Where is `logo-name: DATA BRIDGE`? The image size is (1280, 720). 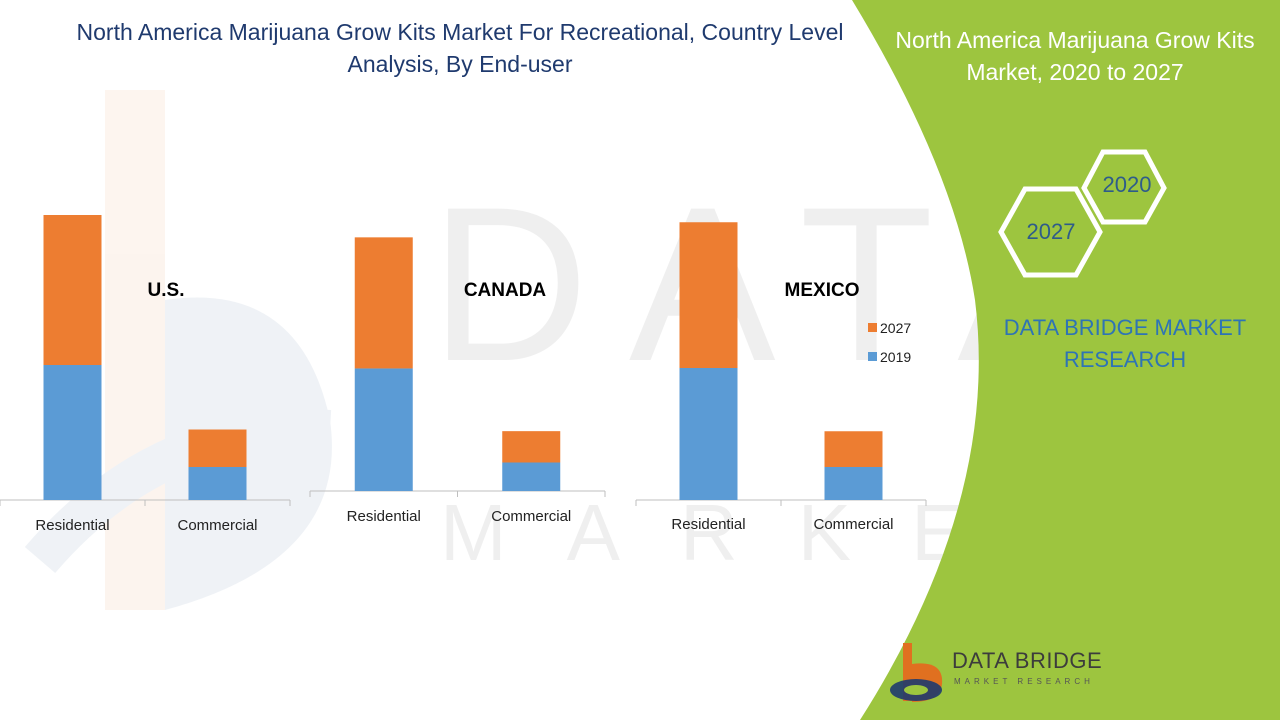 logo-name: DATA BRIDGE is located at coordinates (1027, 660).